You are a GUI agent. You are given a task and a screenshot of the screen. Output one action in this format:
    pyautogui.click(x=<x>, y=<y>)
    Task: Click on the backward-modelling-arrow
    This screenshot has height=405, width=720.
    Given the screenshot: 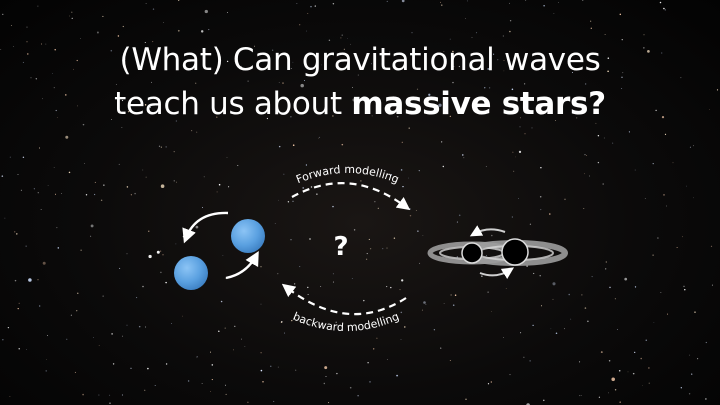 What is the action you would take?
    pyautogui.click(x=344, y=299)
    